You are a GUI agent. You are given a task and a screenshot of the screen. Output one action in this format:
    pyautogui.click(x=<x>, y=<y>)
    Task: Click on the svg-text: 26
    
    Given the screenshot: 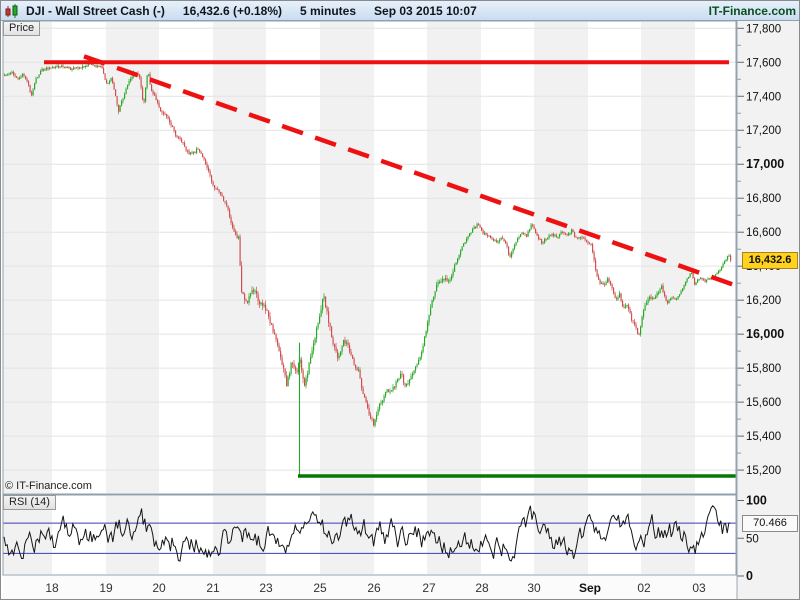 What is the action you would take?
    pyautogui.click(x=374, y=588)
    